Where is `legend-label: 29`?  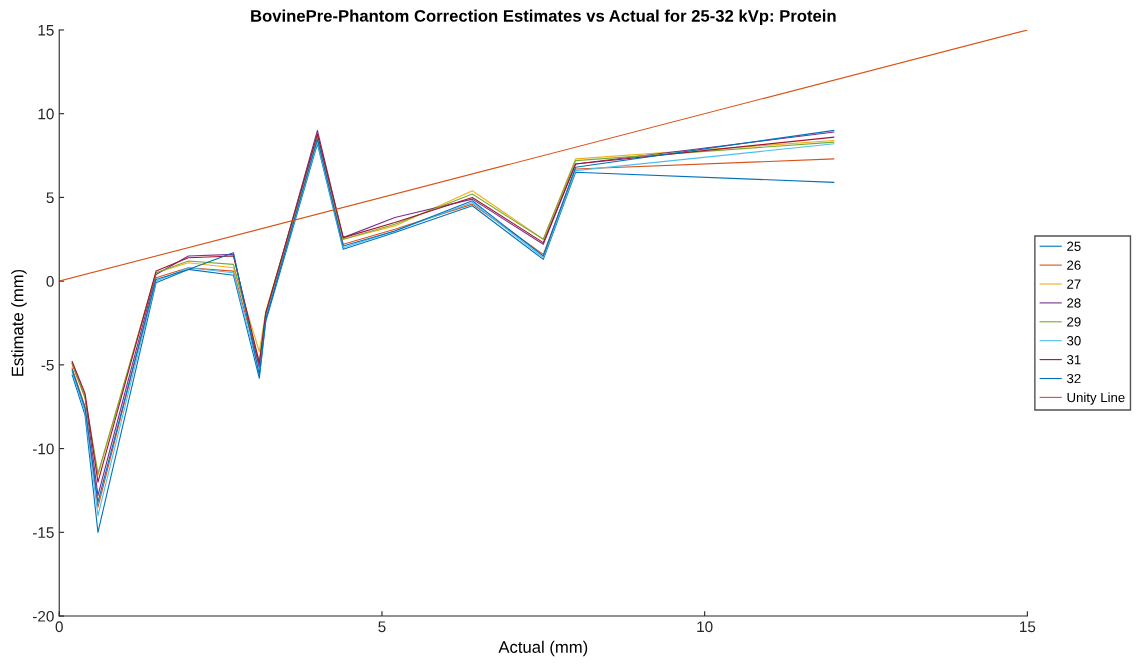
legend-label: 29 is located at coordinates (1074, 322).